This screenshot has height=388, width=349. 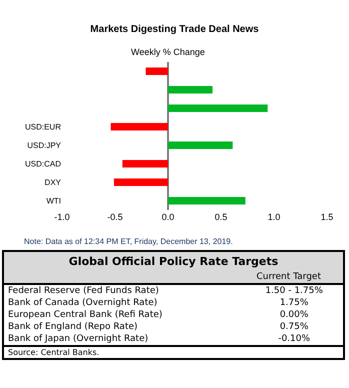 I want to click on y-tick-label: USD:CAD, so click(x=43, y=164).